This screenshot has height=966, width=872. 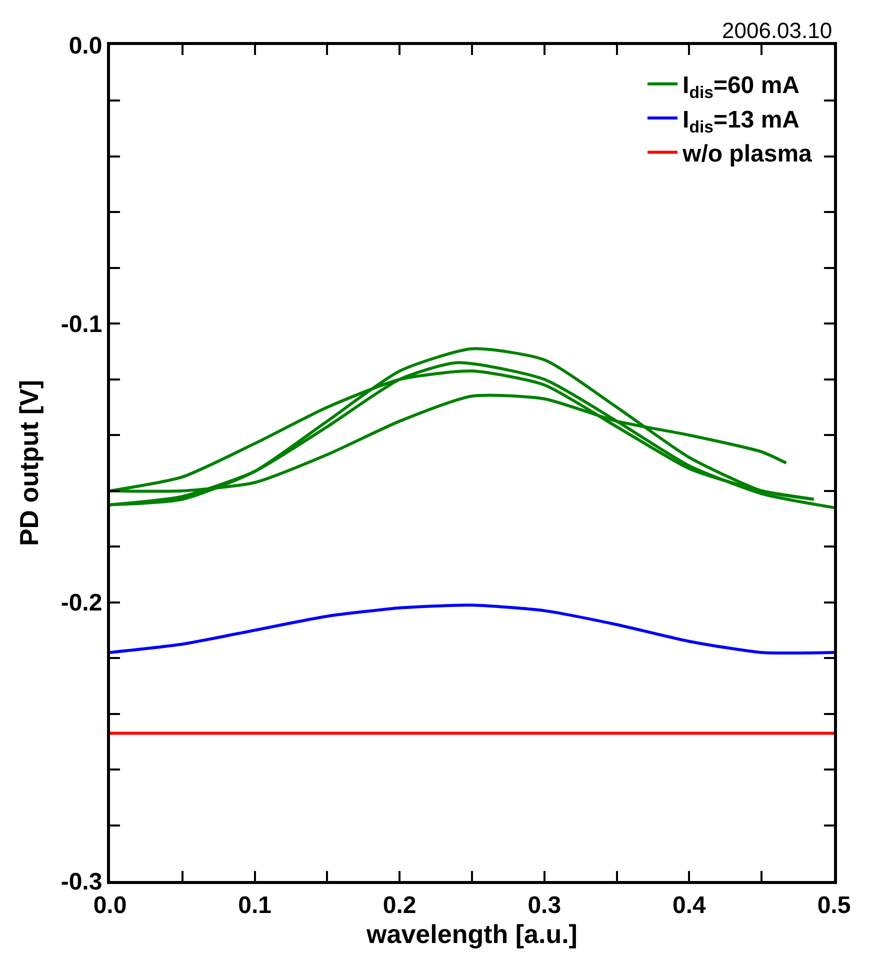 What do you see at coordinates (29, 463) in the screenshot?
I see `y-axis-title: PD output [V]` at bounding box center [29, 463].